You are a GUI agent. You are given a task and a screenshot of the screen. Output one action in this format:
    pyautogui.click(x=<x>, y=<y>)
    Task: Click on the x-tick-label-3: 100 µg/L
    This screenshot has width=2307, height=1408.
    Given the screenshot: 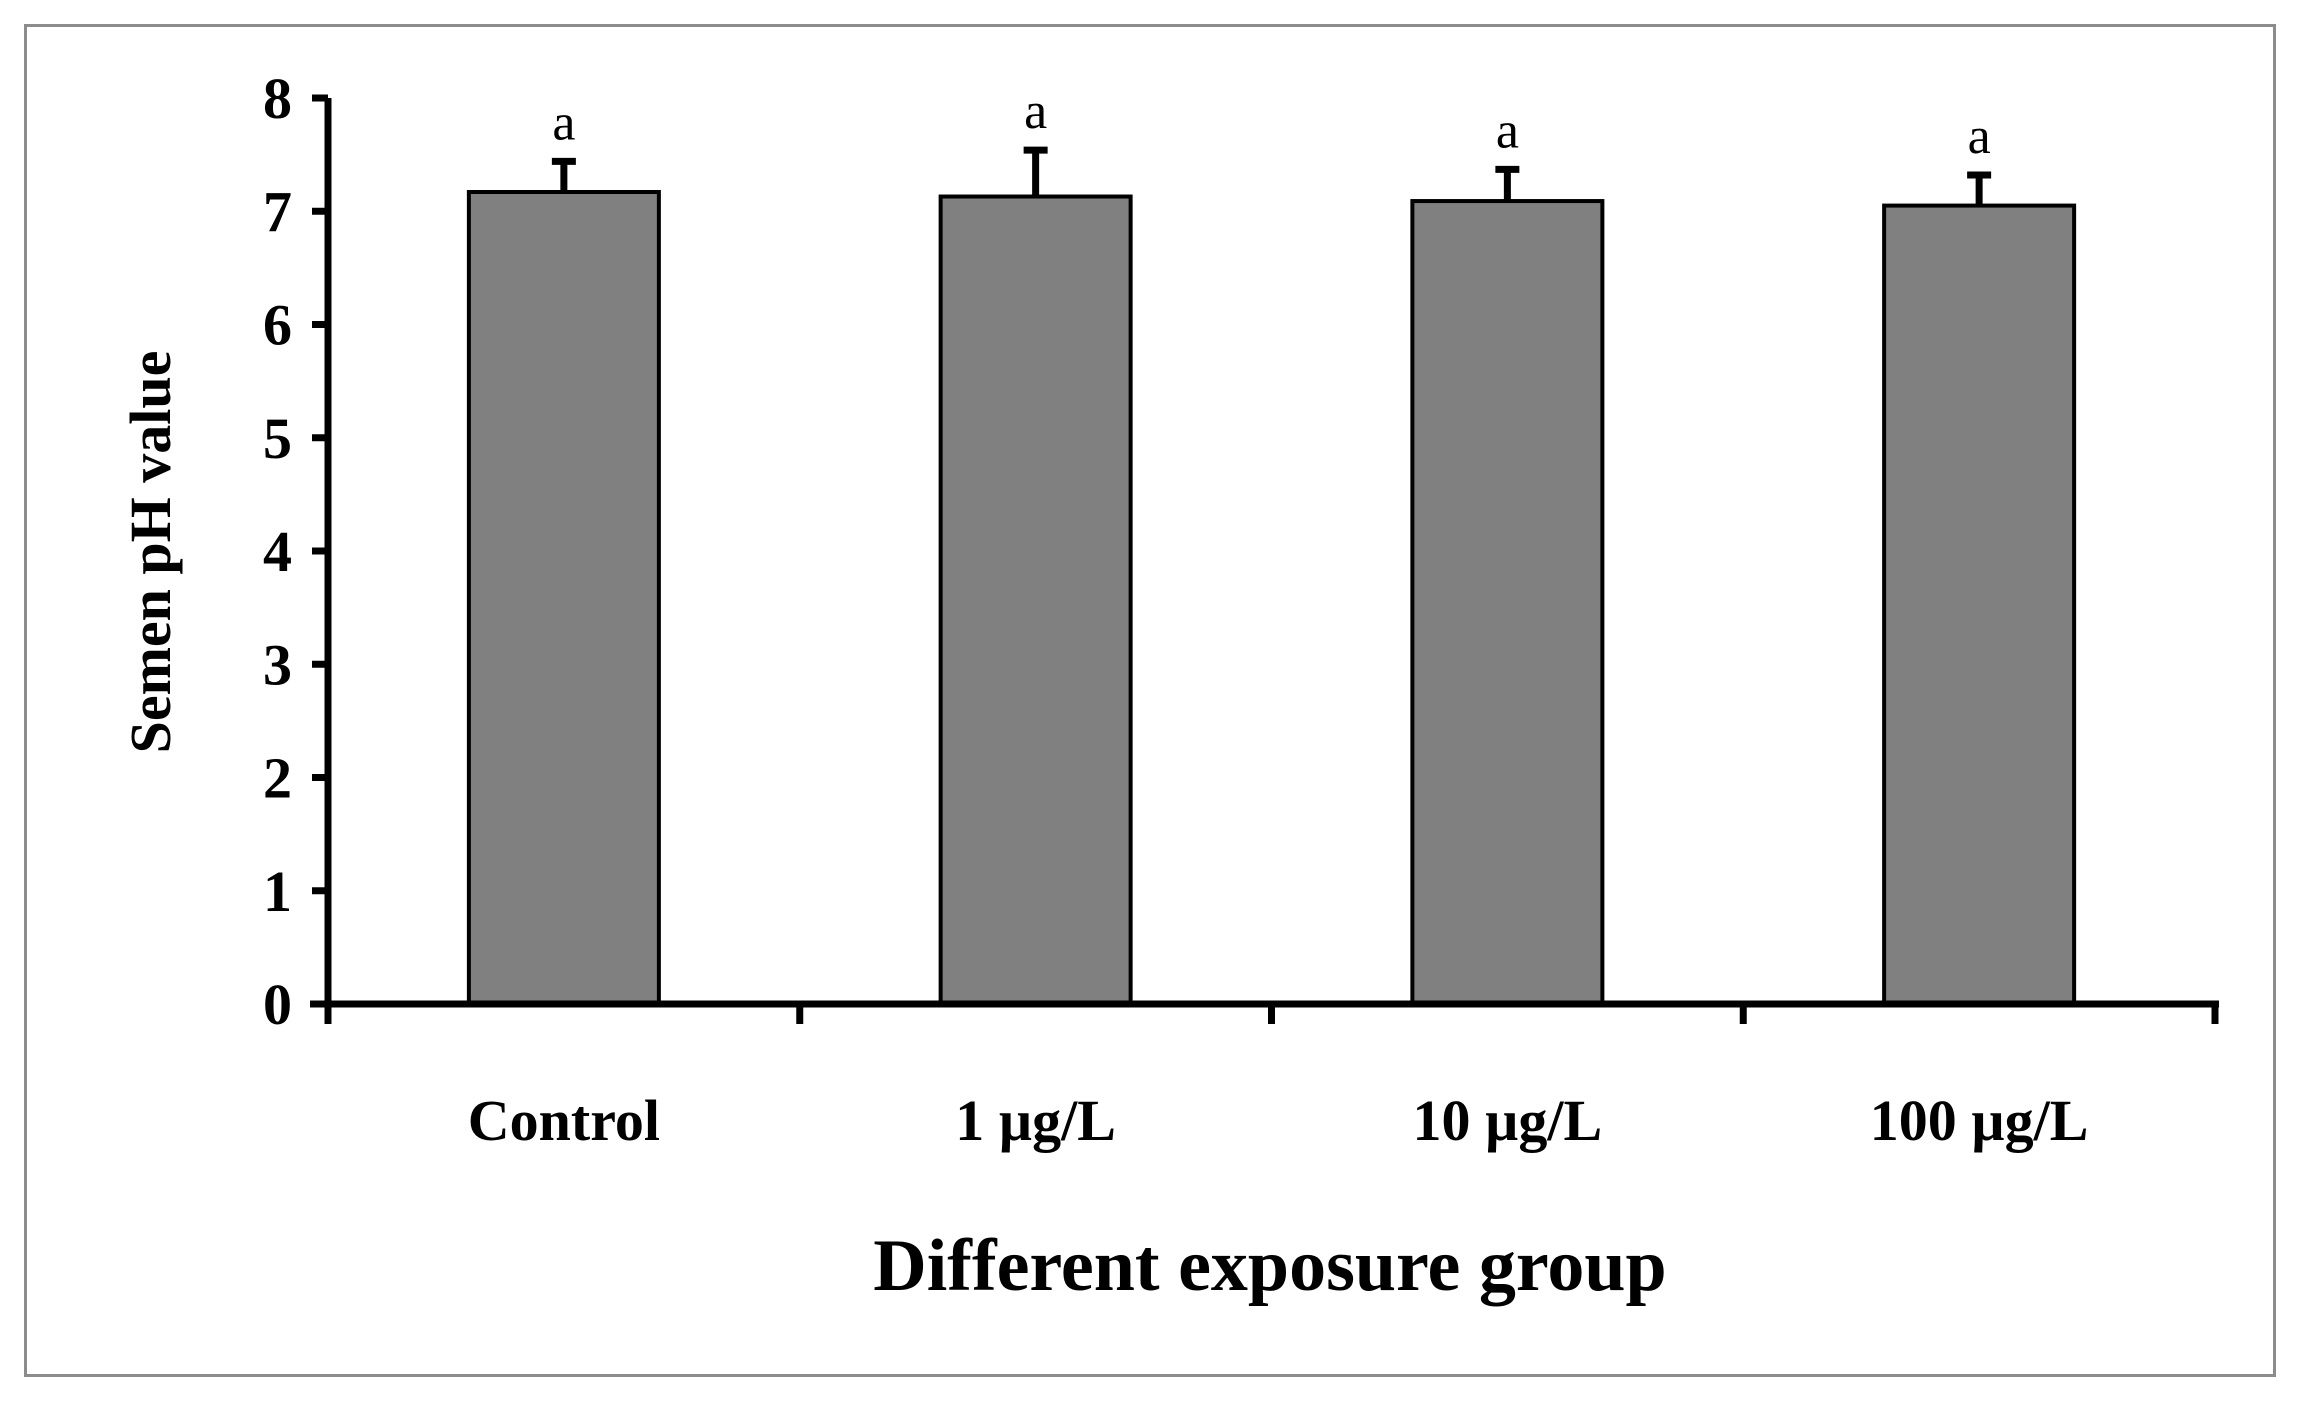 What is the action you would take?
    pyautogui.click(x=1979, y=1120)
    